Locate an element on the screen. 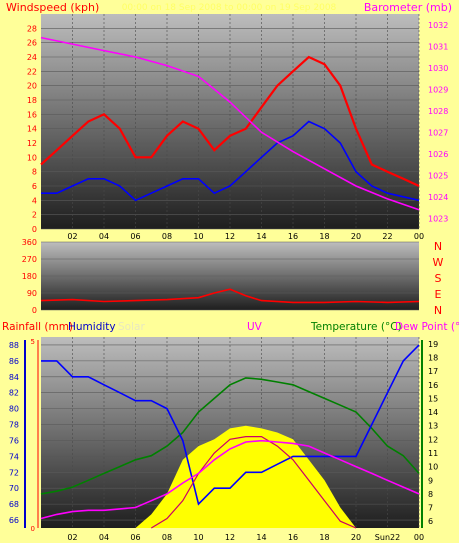  barometer-tick: 1028 is located at coordinates (438, 111).